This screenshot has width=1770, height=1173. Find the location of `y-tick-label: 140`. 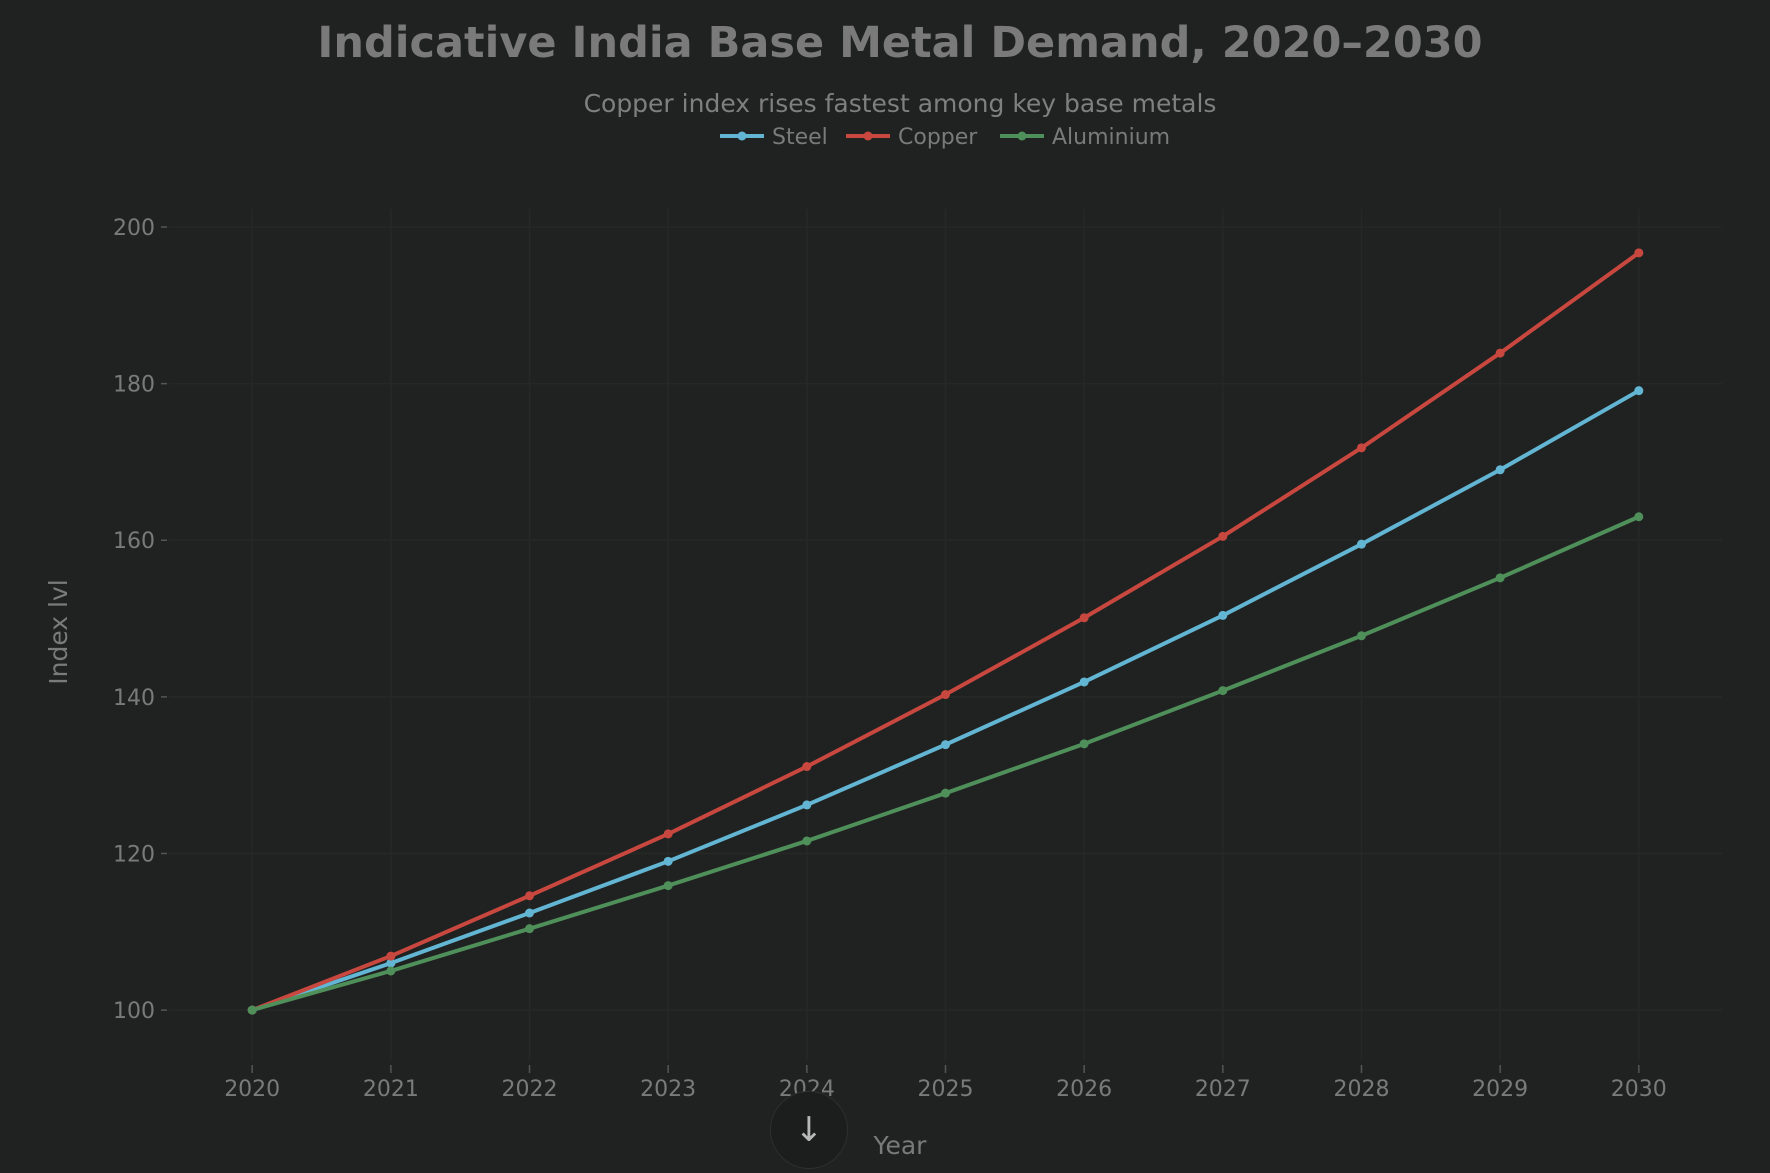

y-tick-label: 140 is located at coordinates (134, 698).